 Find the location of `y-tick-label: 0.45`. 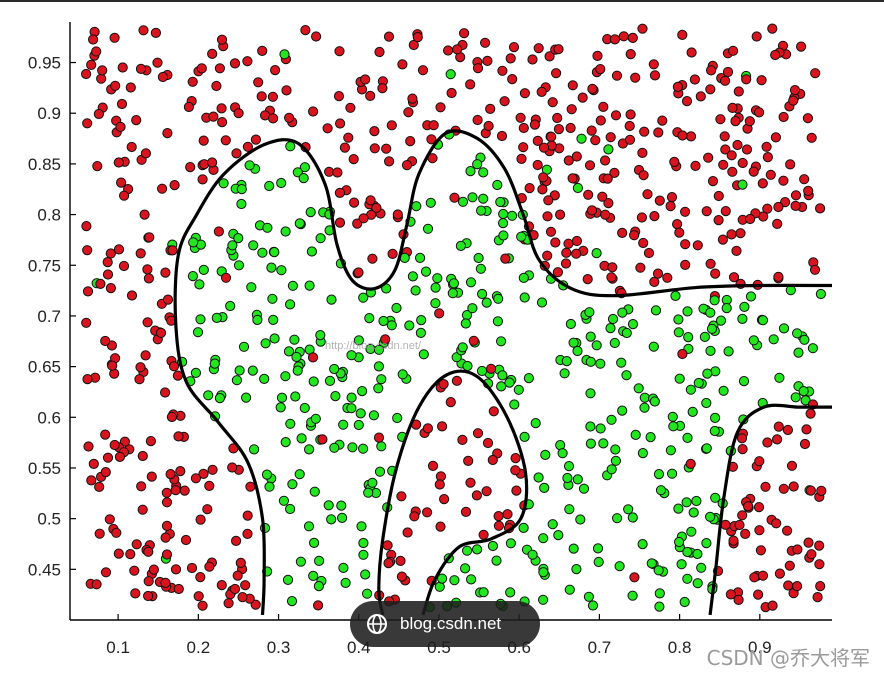

y-tick-label: 0.45 is located at coordinates (44, 569).